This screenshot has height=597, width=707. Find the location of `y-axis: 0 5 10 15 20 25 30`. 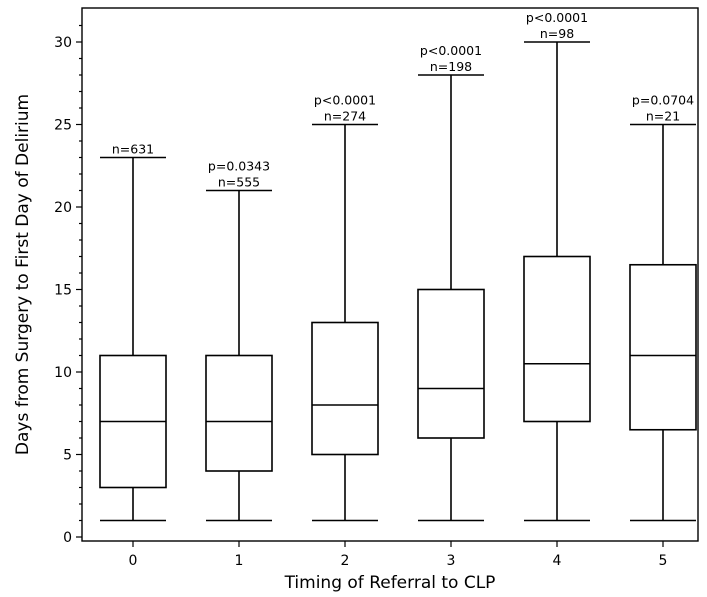

y-axis: 0 5 10 15 20 25 30 is located at coordinates (68, 285).